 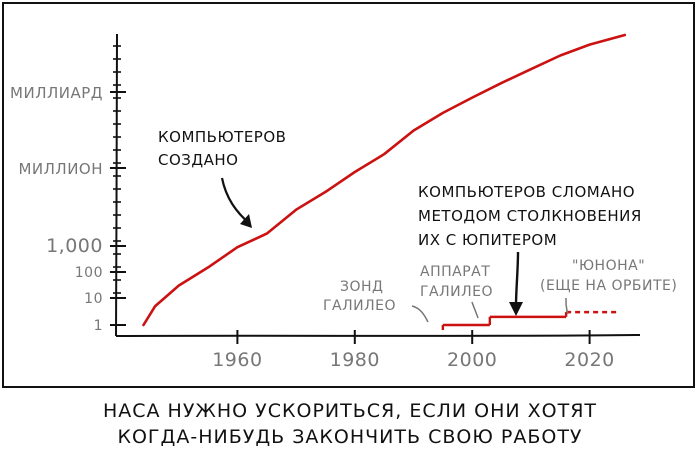 What do you see at coordinates (608, 266) in the screenshot?
I see `note-juno-line1: "ЮНОНА"` at bounding box center [608, 266].